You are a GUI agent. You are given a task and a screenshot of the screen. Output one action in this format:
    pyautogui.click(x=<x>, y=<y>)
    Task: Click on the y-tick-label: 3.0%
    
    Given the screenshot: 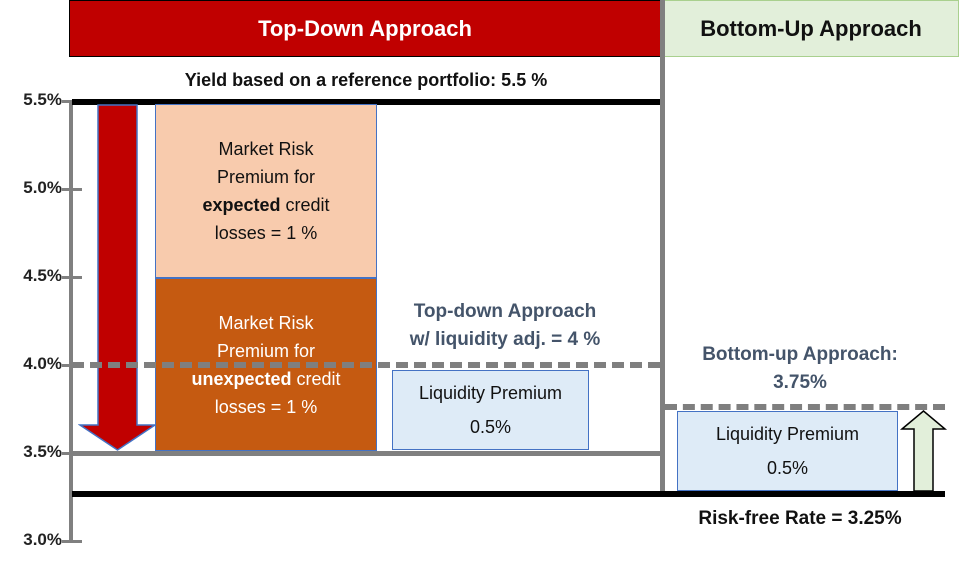 What is the action you would take?
    pyautogui.click(x=42, y=539)
    